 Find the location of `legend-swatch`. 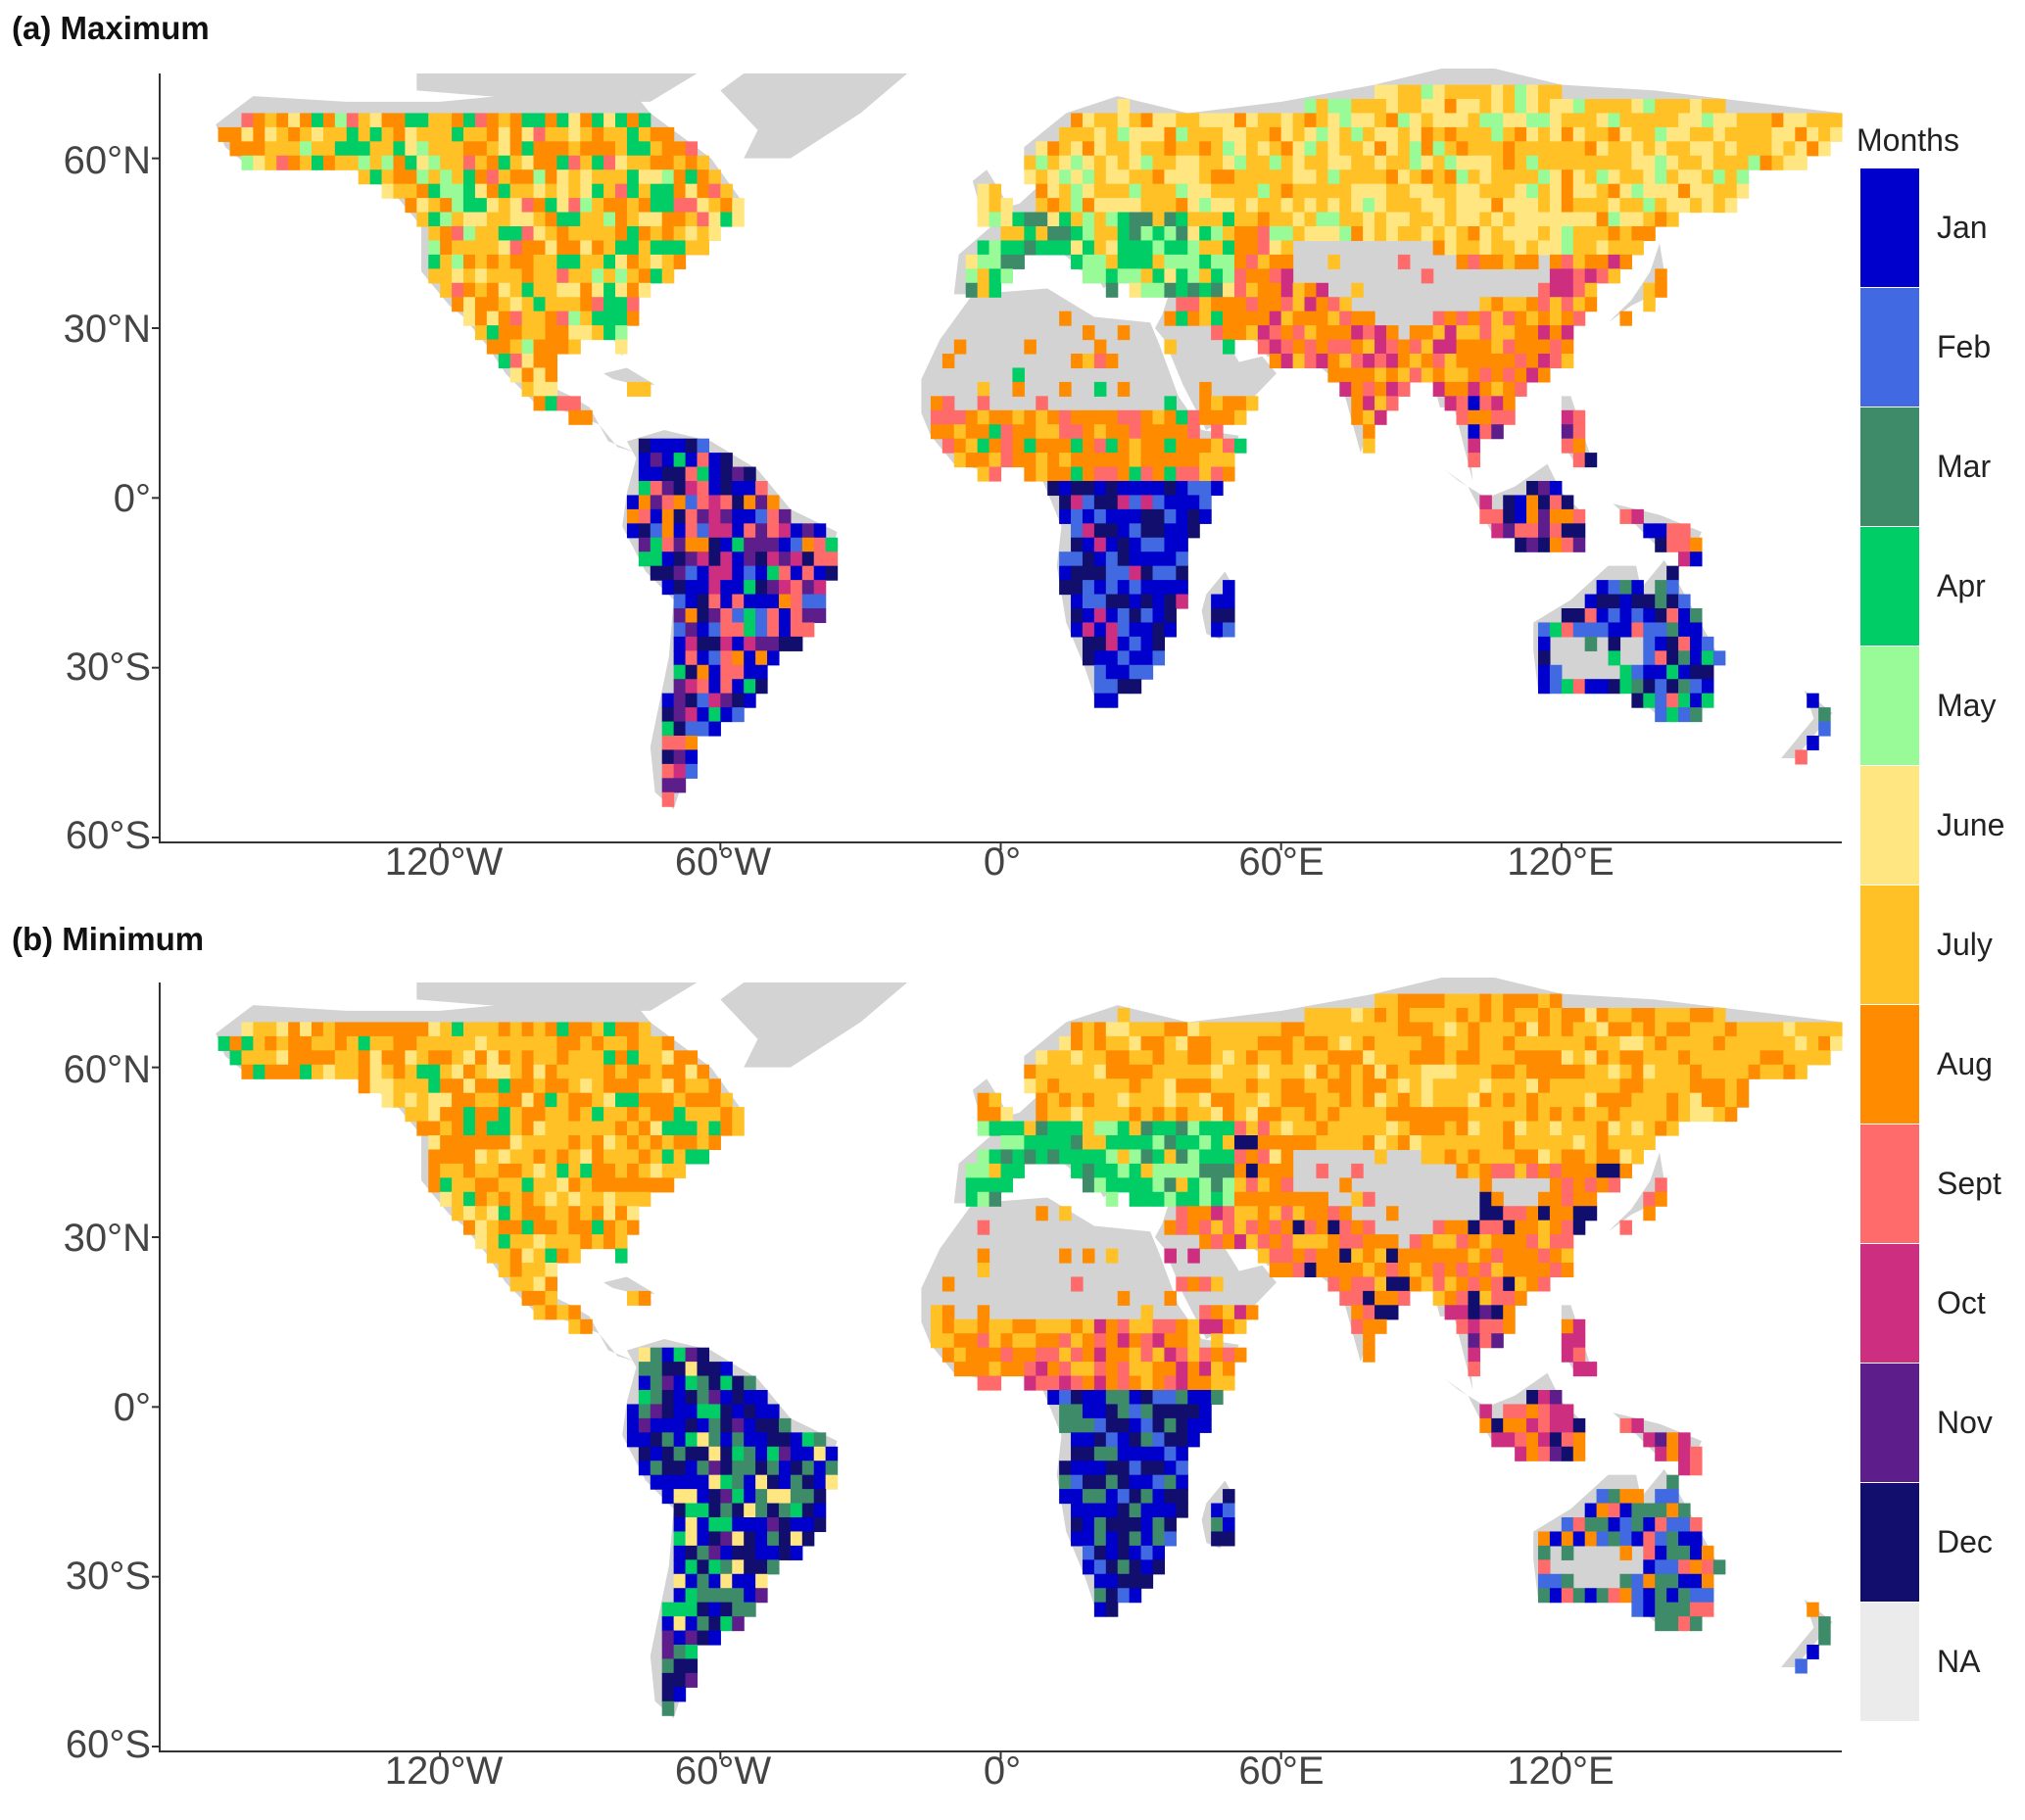

legend-swatch is located at coordinates (1889, 467).